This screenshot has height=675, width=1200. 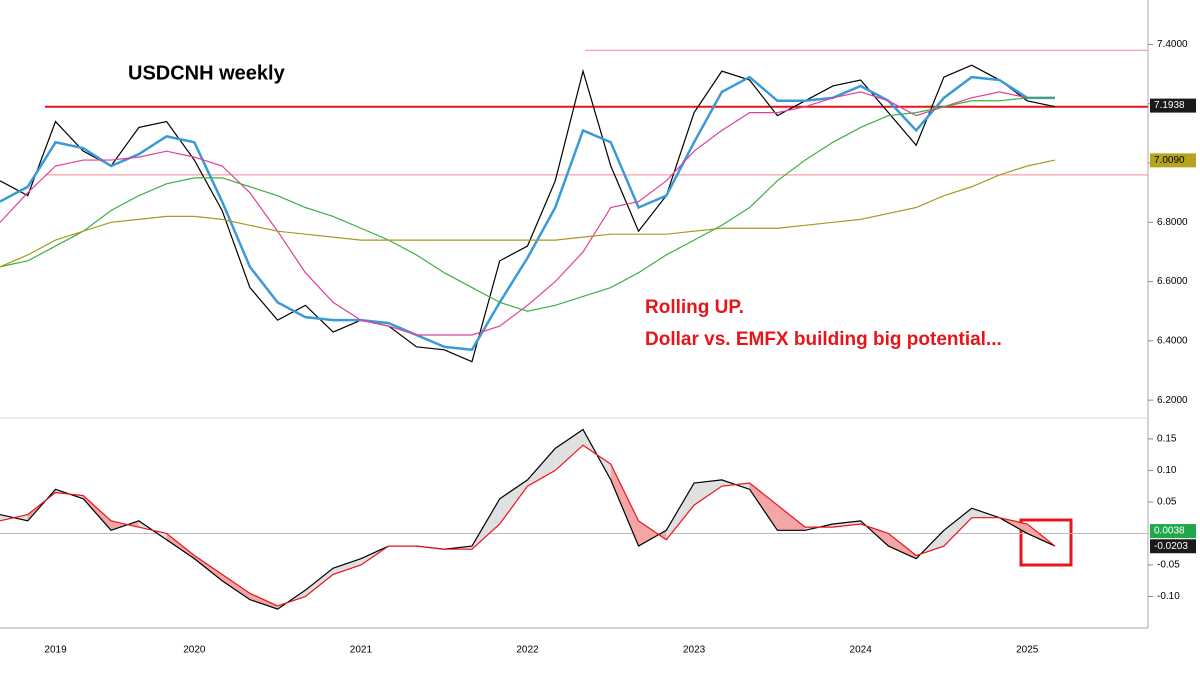 What do you see at coordinates (1167, 470) in the screenshot?
I see `y-tick-label: 0.10` at bounding box center [1167, 470].